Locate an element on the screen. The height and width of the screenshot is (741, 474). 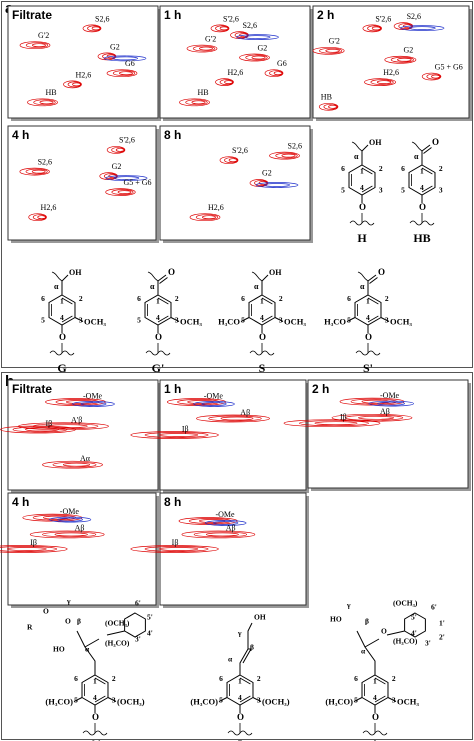
structure-label: γ is located at coordinates (348, 605).